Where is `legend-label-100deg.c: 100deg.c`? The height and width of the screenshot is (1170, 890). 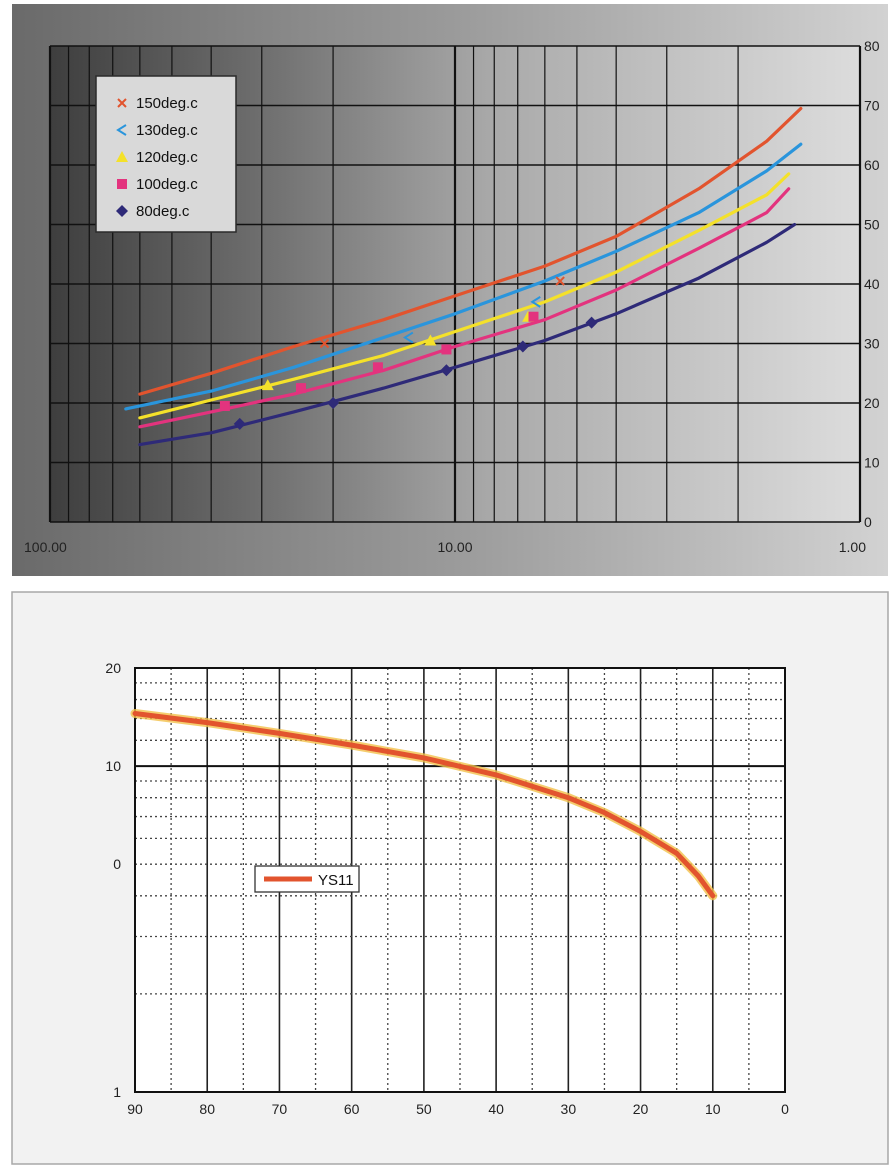 legend-label-100deg.c: 100deg.c is located at coordinates (167, 184).